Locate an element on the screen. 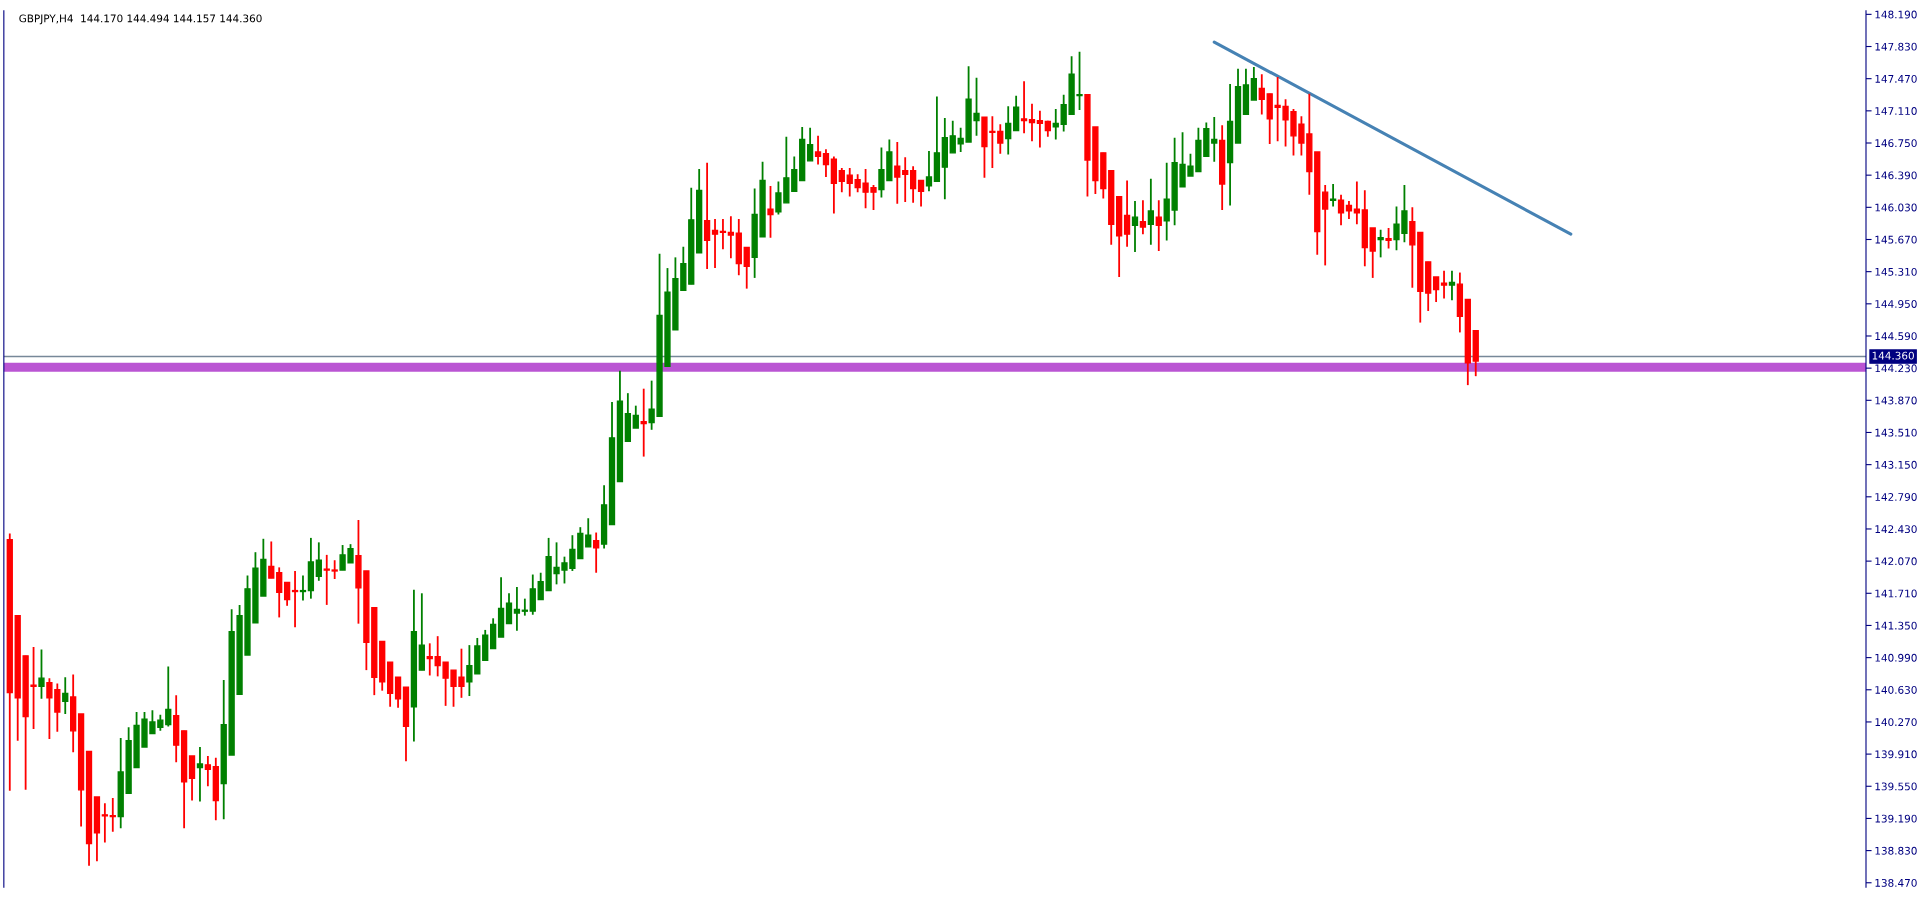 This screenshot has width=1920, height=898. y-tick-label: 145.670 is located at coordinates (1896, 239).